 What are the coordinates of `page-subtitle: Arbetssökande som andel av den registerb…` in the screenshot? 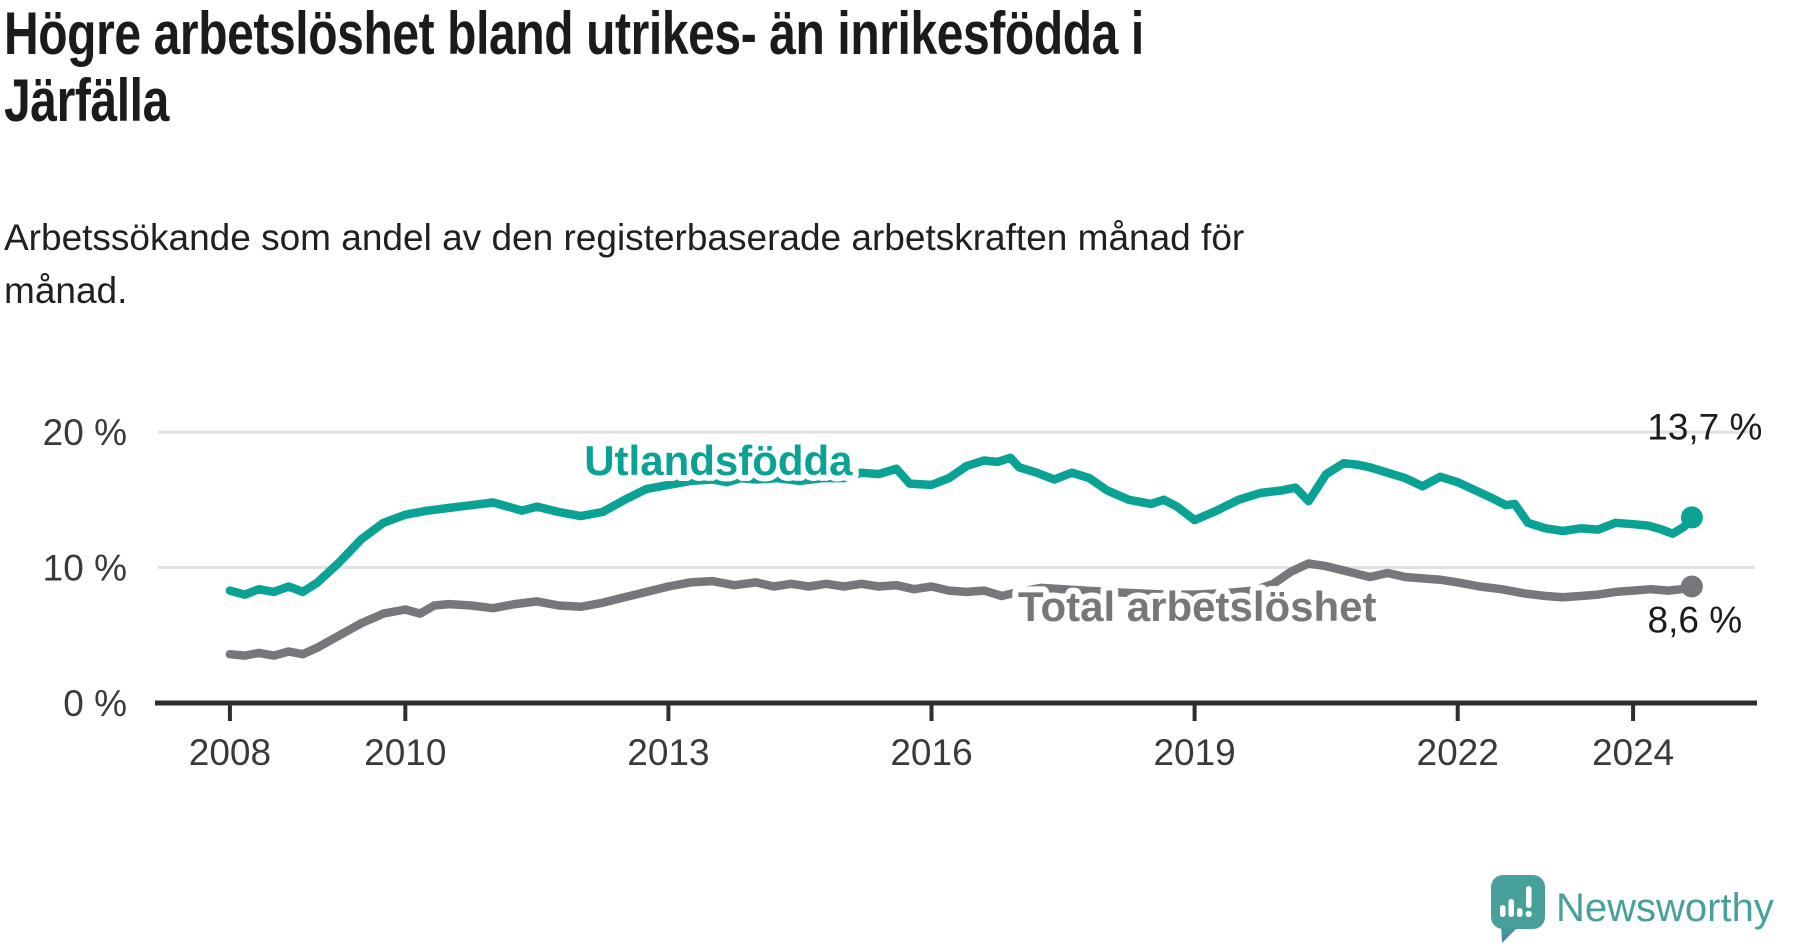 It's located at (624, 264).